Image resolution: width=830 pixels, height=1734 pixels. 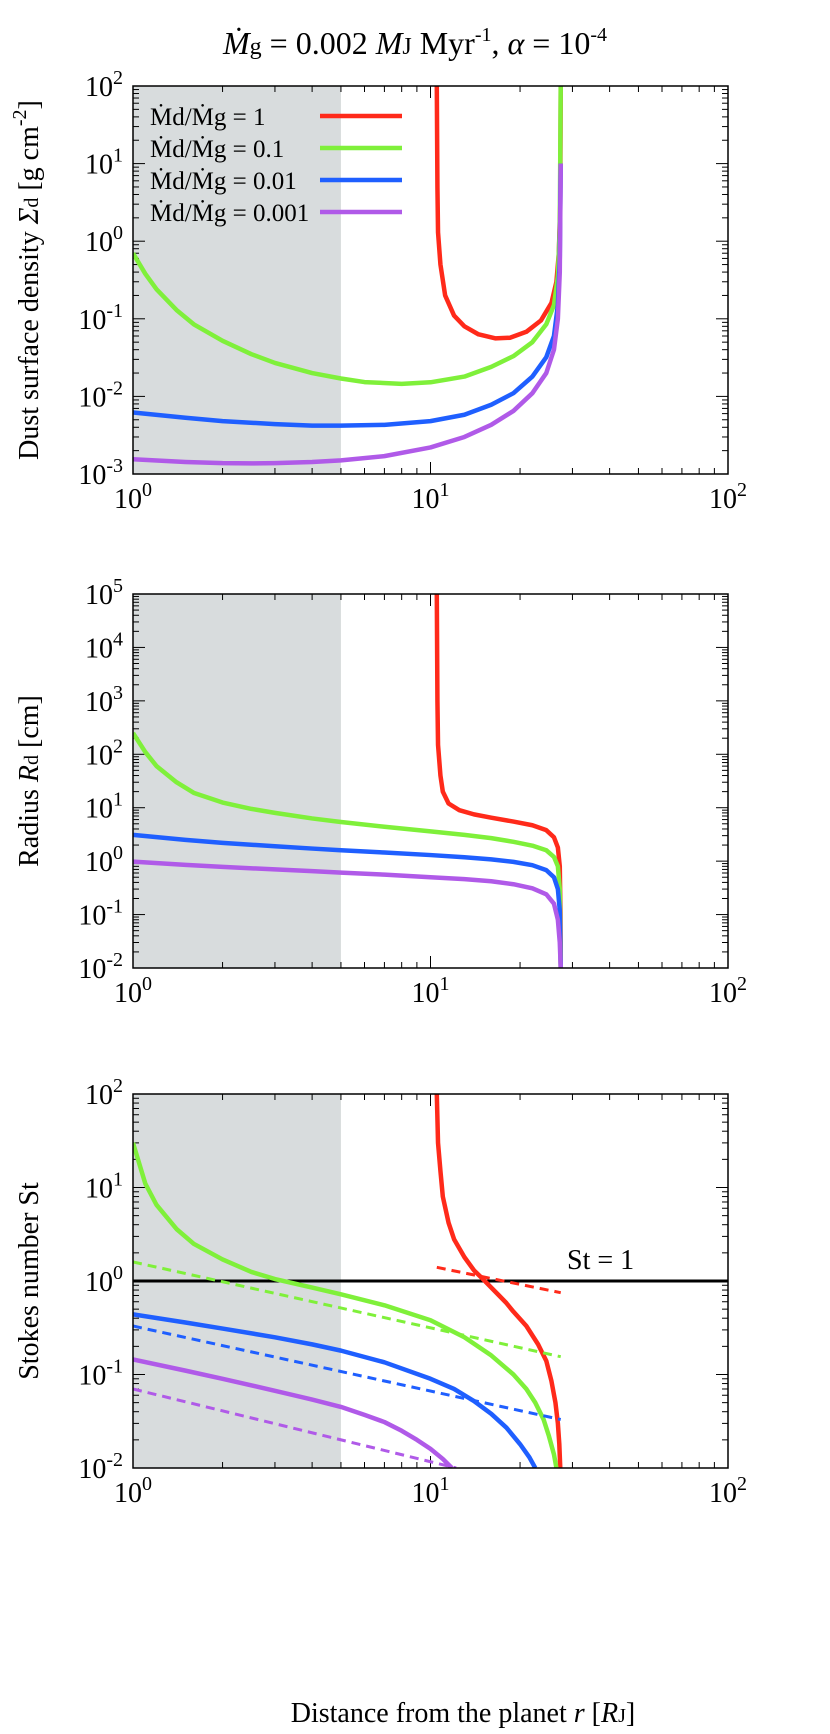 I want to click on y-tick-label: 10³, so click(x=104, y=700).